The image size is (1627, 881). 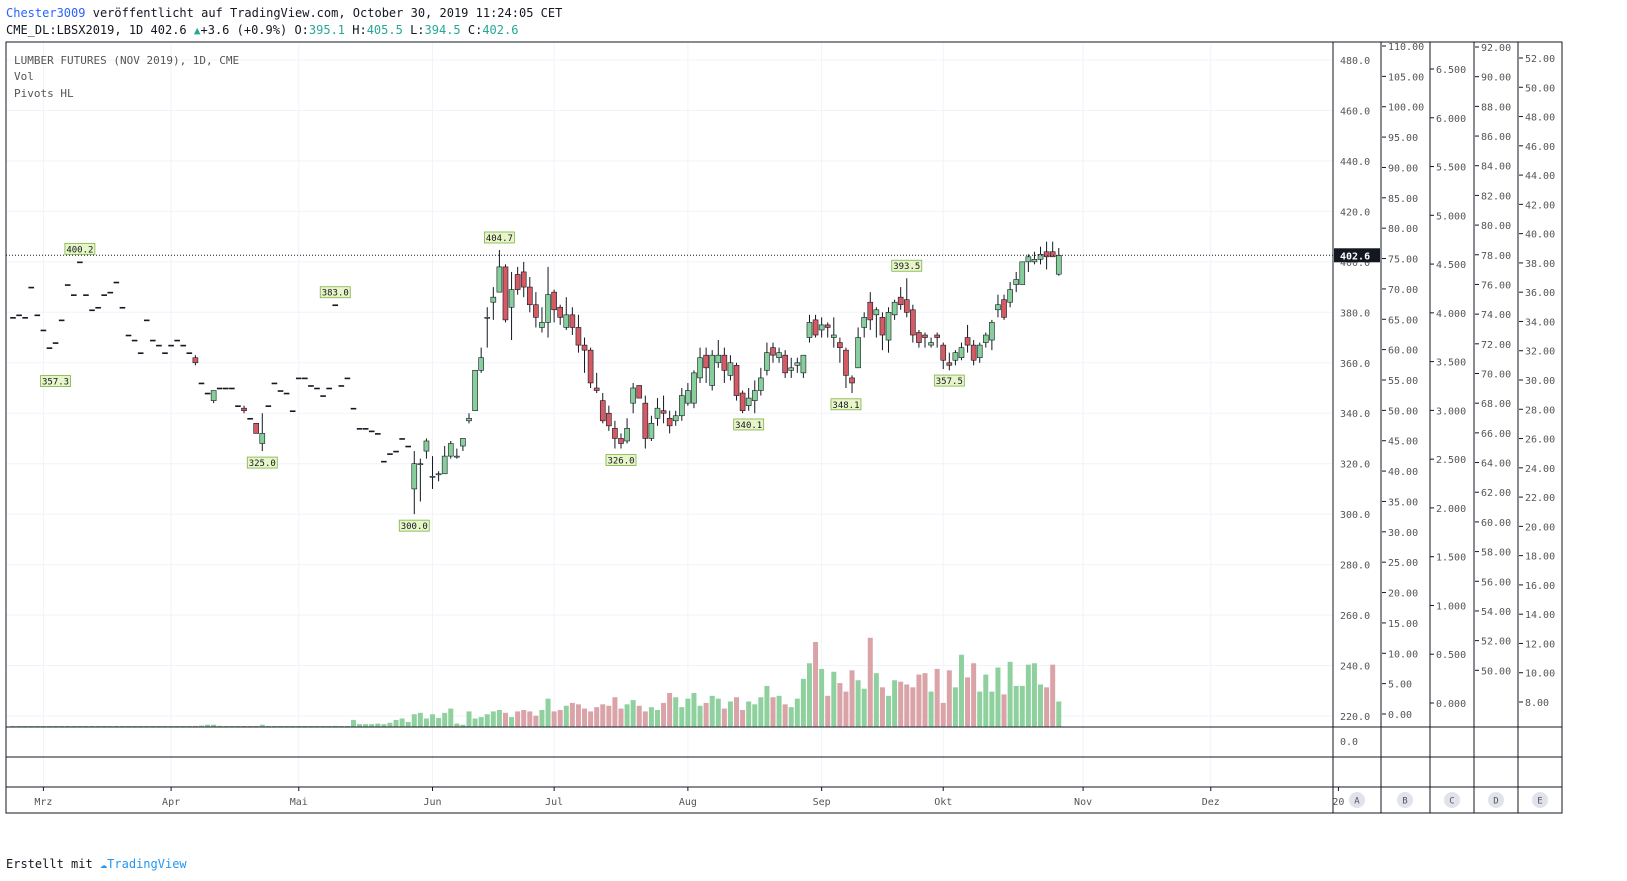 I want to click on volume-bars, so click(x=536, y=682).